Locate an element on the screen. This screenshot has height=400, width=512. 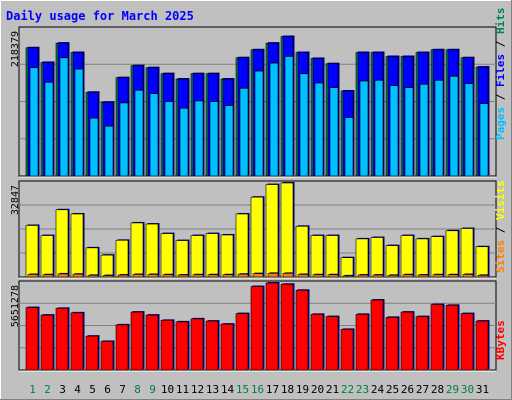
x-tick-label: 19 is located at coordinates (302, 389).